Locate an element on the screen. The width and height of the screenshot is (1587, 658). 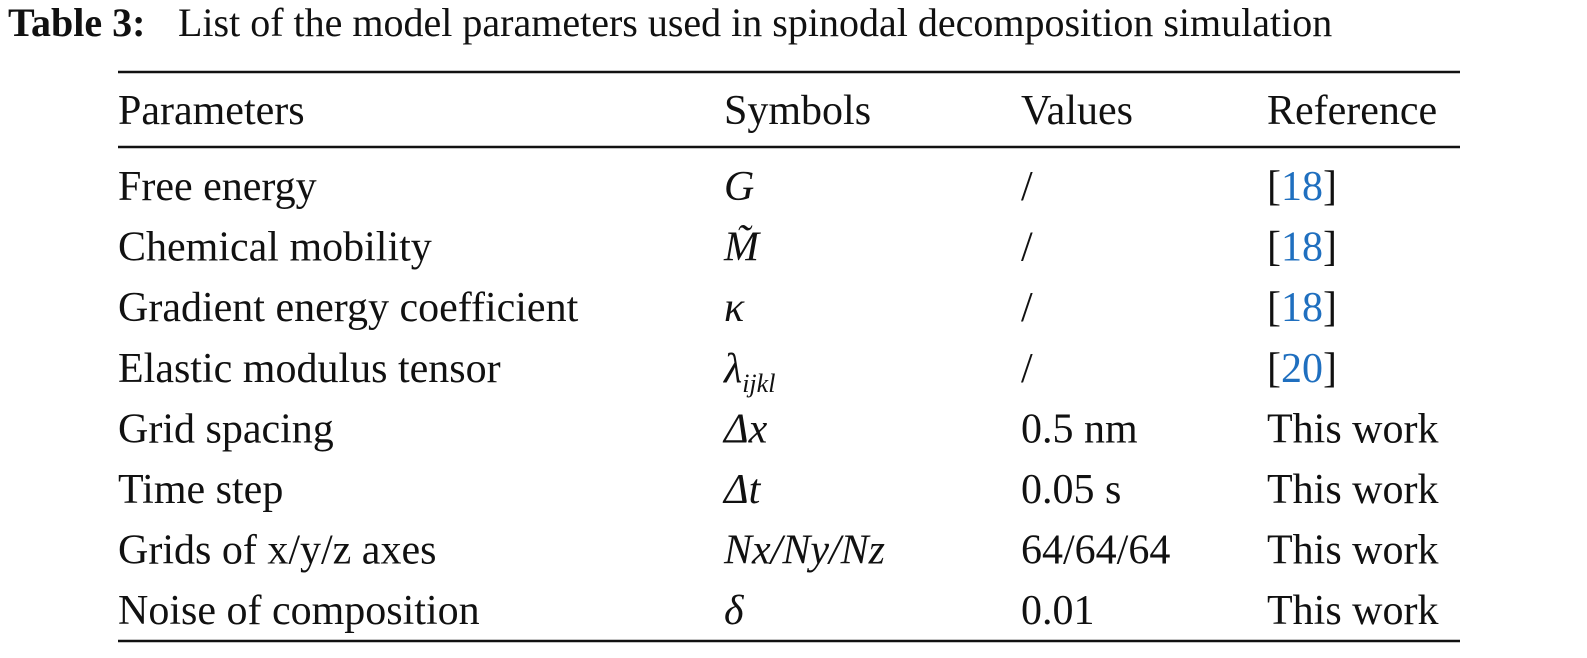
symbol-cell: Δt is located at coordinates (742, 490).